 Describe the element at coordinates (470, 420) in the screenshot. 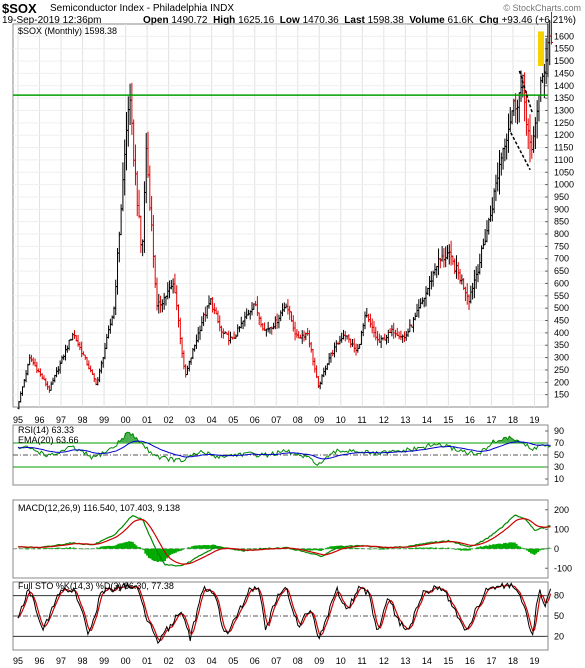

I see `price-x-tick-label: 16` at that location.